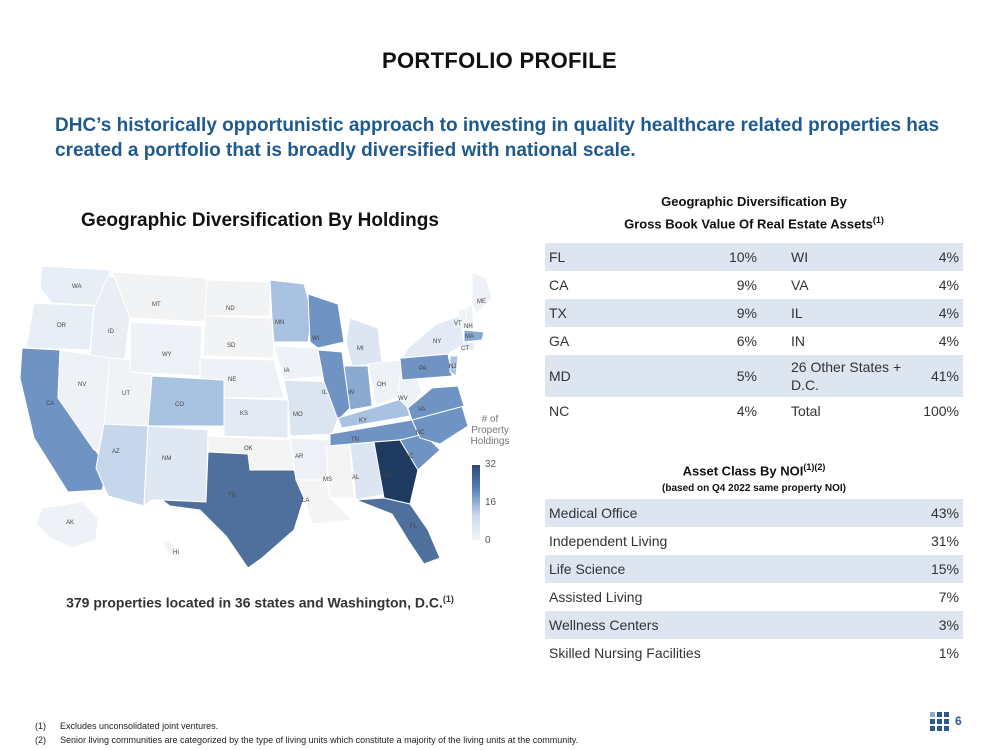  I want to click on state-ms, so click(340, 471).